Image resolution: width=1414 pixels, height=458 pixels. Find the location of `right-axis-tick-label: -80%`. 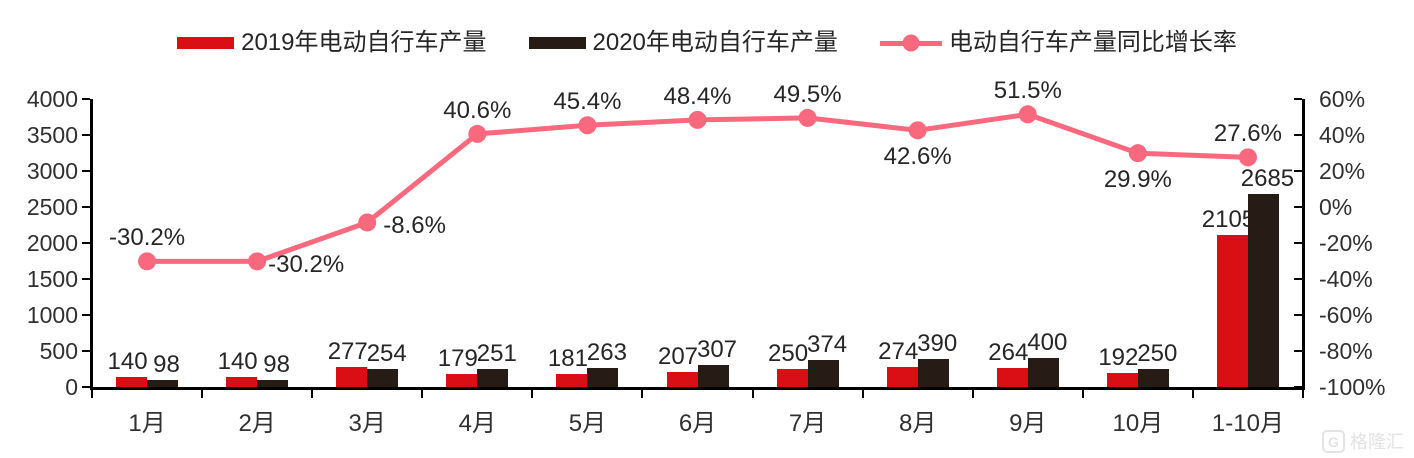

right-axis-tick-label: -80% is located at coordinates (1346, 351).